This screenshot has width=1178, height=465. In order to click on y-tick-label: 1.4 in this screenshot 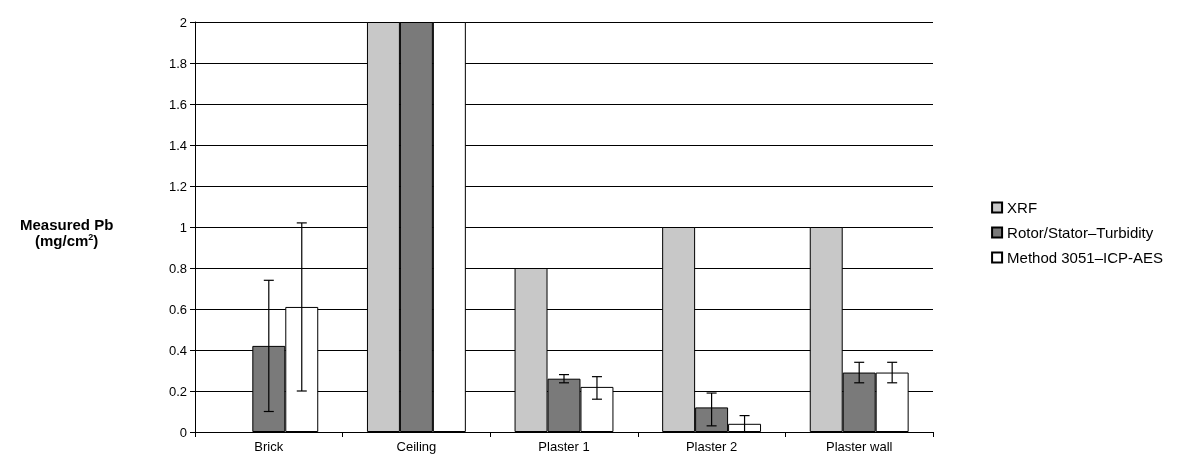, I will do `click(177, 145)`.